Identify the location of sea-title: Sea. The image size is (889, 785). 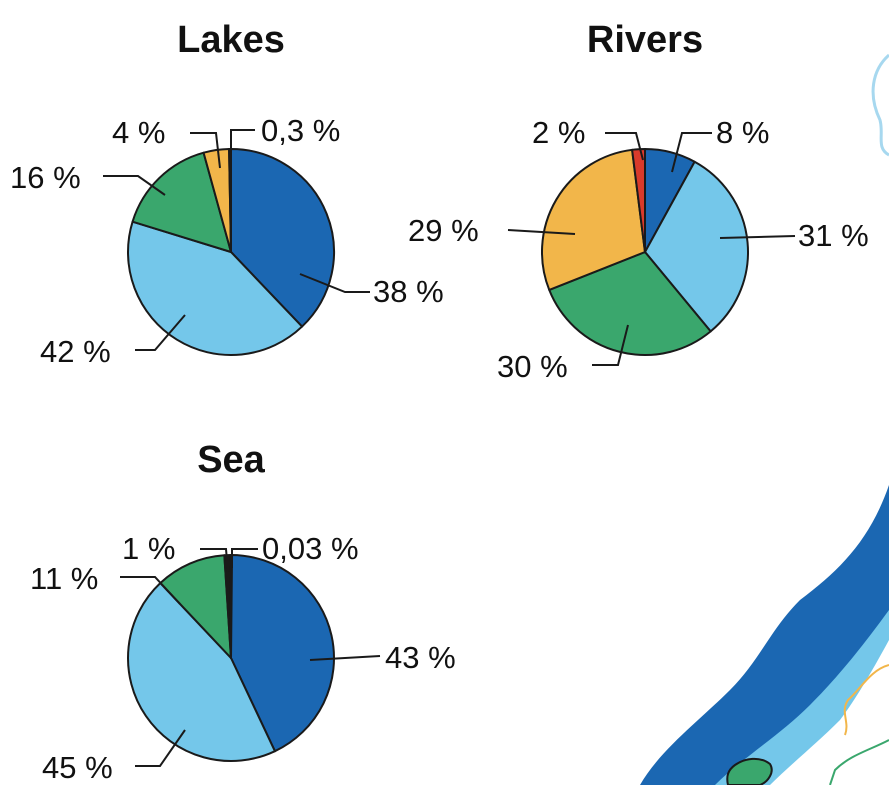
(231, 460).